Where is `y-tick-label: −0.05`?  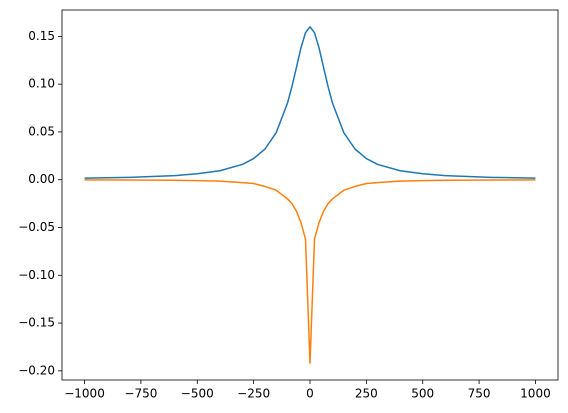
y-tick-label: −0.05 is located at coordinates (36, 227).